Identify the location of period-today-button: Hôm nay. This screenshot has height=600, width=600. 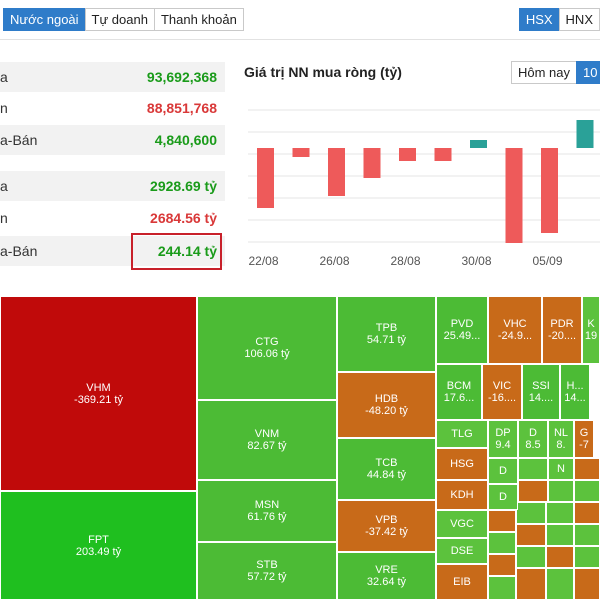
(544, 72).